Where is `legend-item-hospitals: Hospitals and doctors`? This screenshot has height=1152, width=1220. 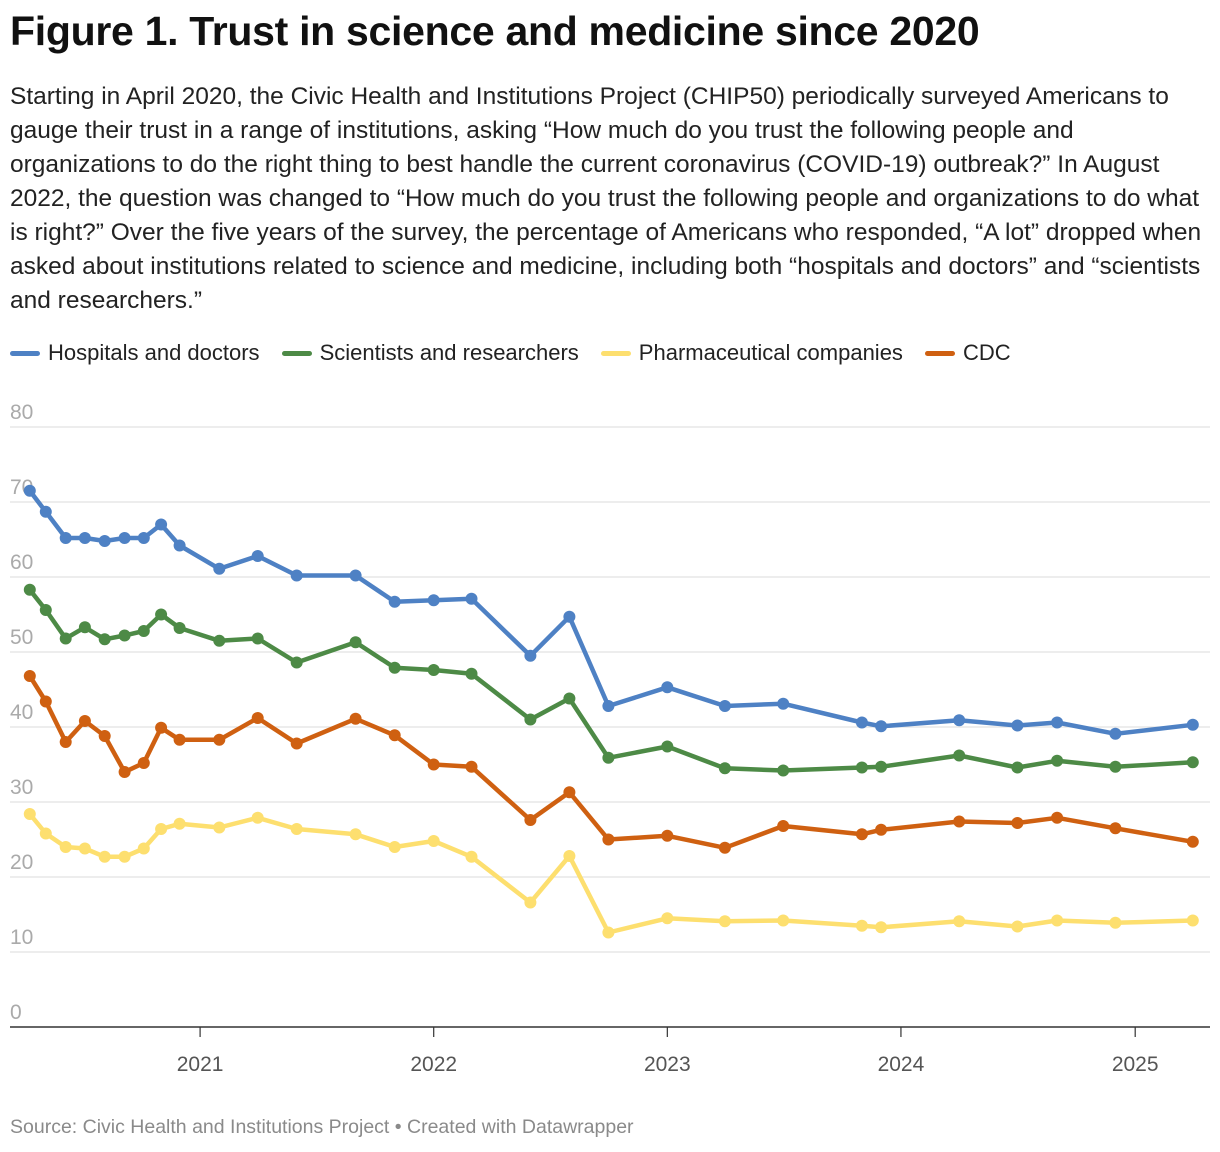 legend-item-hospitals: Hospitals and doctors is located at coordinates (135, 353).